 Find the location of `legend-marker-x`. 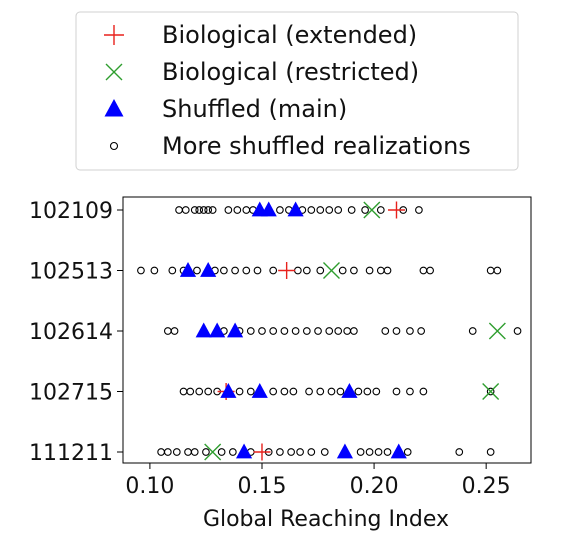

legend-marker-x is located at coordinates (114, 72).